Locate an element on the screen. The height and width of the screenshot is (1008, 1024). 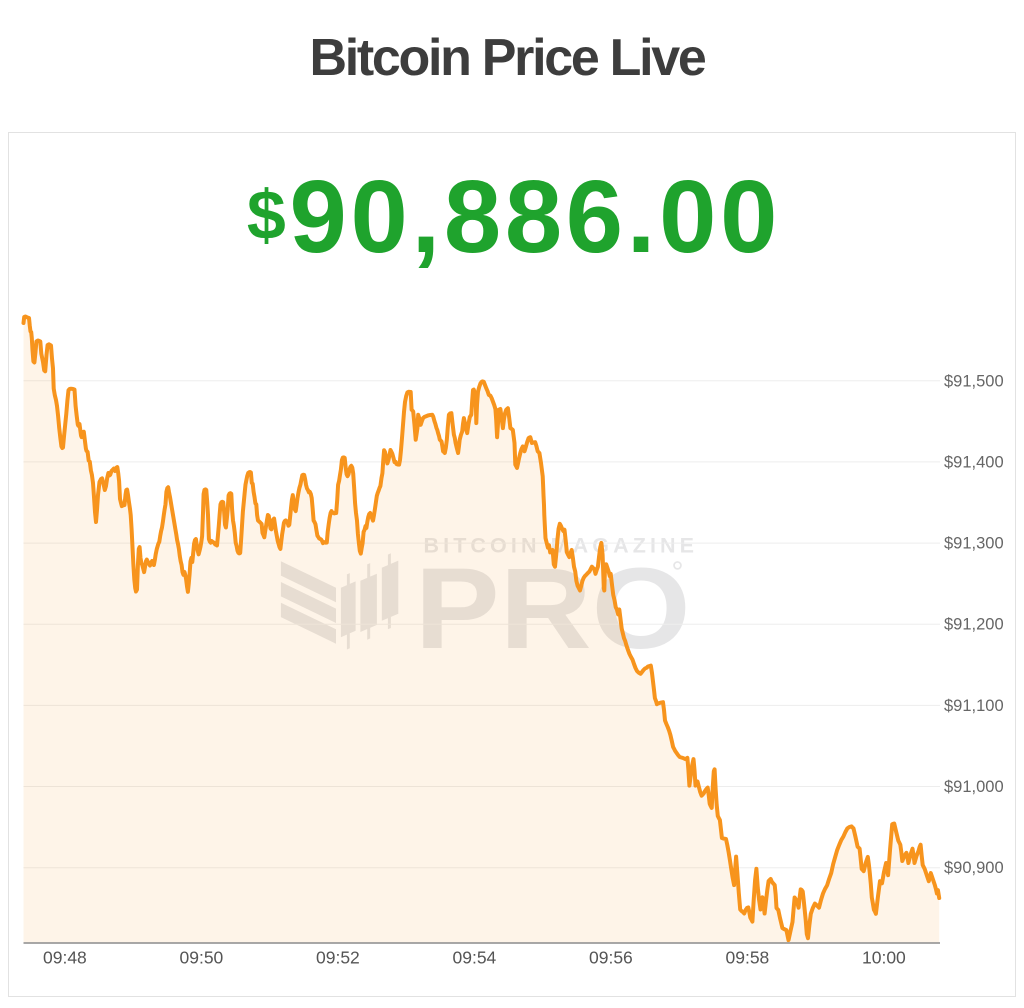
svg-text: $91,400 is located at coordinates (974, 462).